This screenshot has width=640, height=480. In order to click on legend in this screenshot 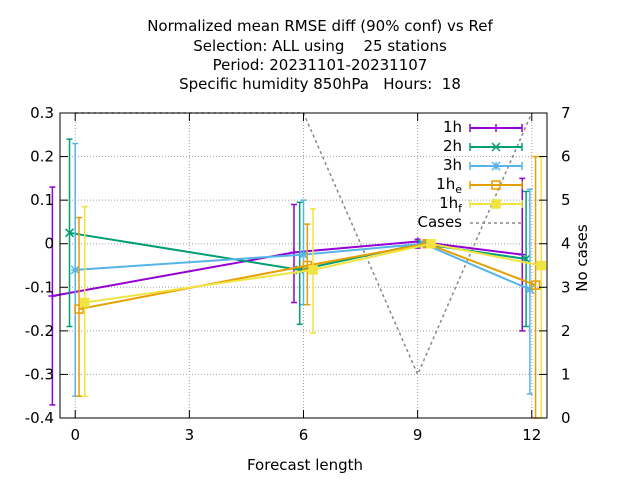, I will do `click(496, 174)`.